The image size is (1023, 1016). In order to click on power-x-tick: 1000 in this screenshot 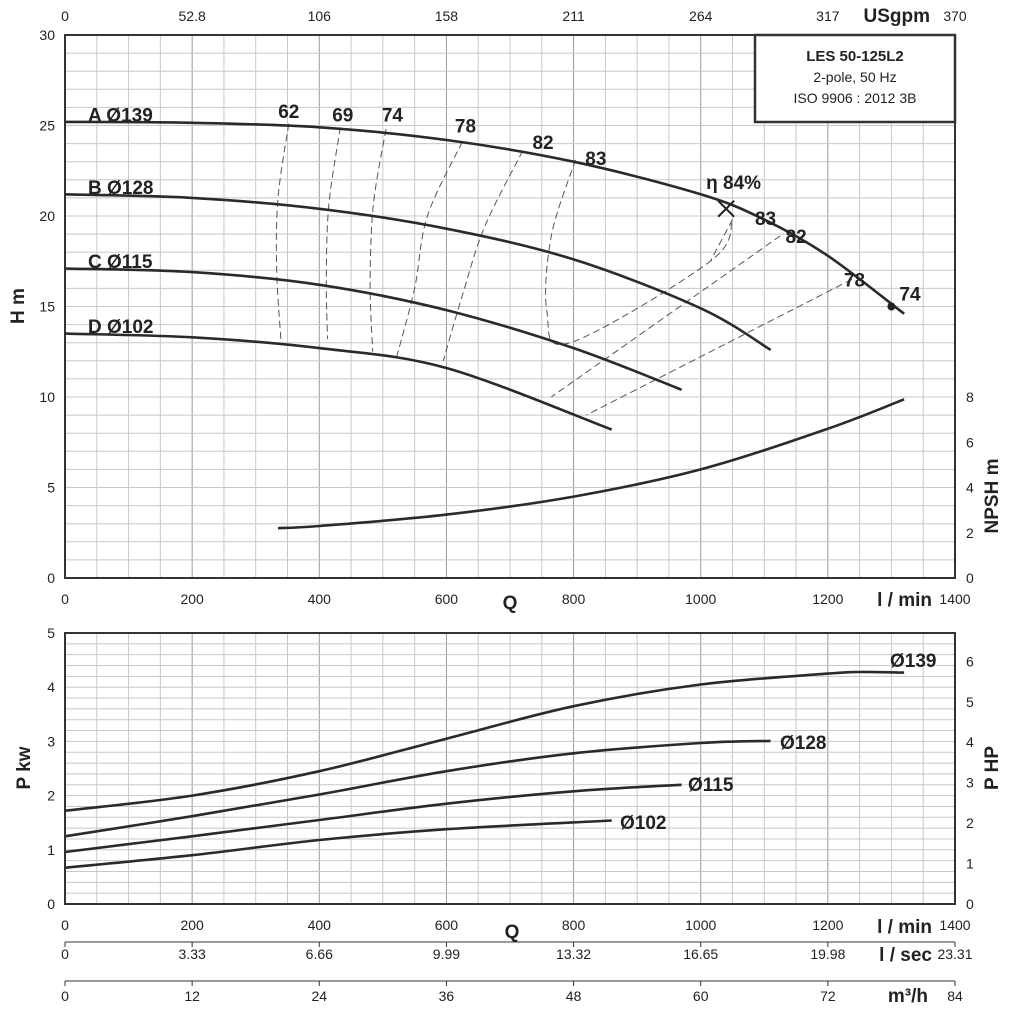, I will do `click(700, 925)`.